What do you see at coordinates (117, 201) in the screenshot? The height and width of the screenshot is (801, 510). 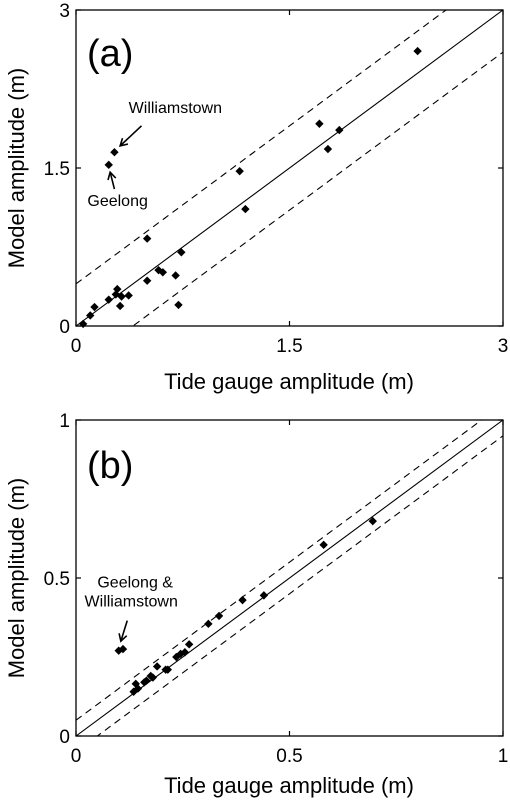 I see `annotation-label: Geelong` at bounding box center [117, 201].